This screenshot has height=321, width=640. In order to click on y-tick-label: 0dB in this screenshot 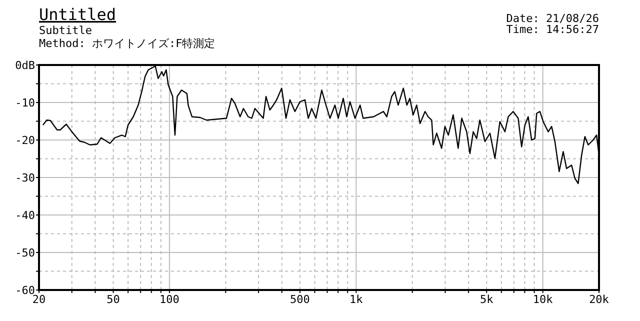, I will do `click(25, 65)`.